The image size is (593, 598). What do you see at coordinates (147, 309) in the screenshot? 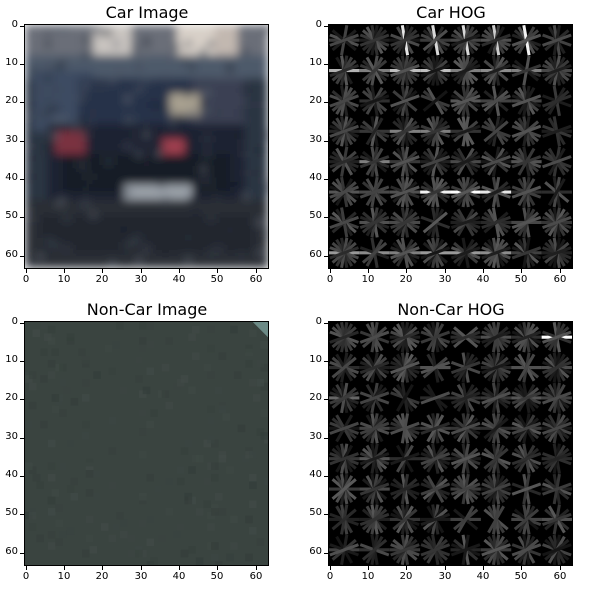
I see `panel-title: Non-Car Image` at bounding box center [147, 309].